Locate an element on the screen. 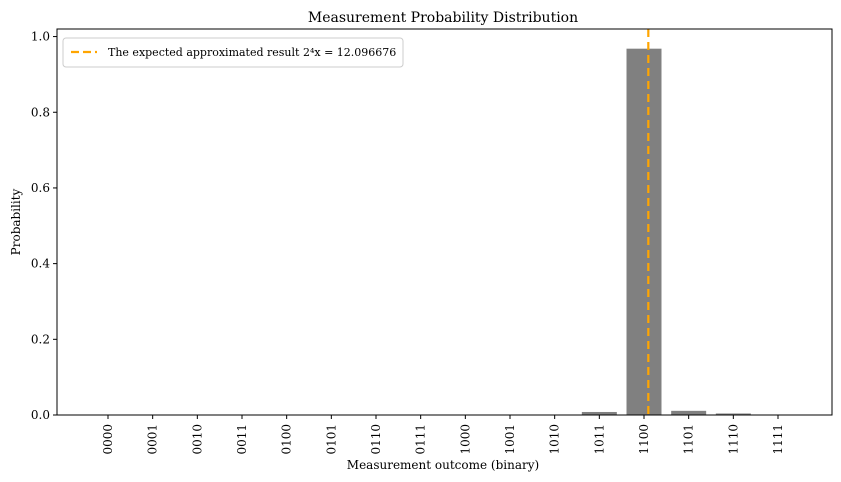 The height and width of the screenshot is (482, 841). x-tick-label: 1100 is located at coordinates (644, 439).